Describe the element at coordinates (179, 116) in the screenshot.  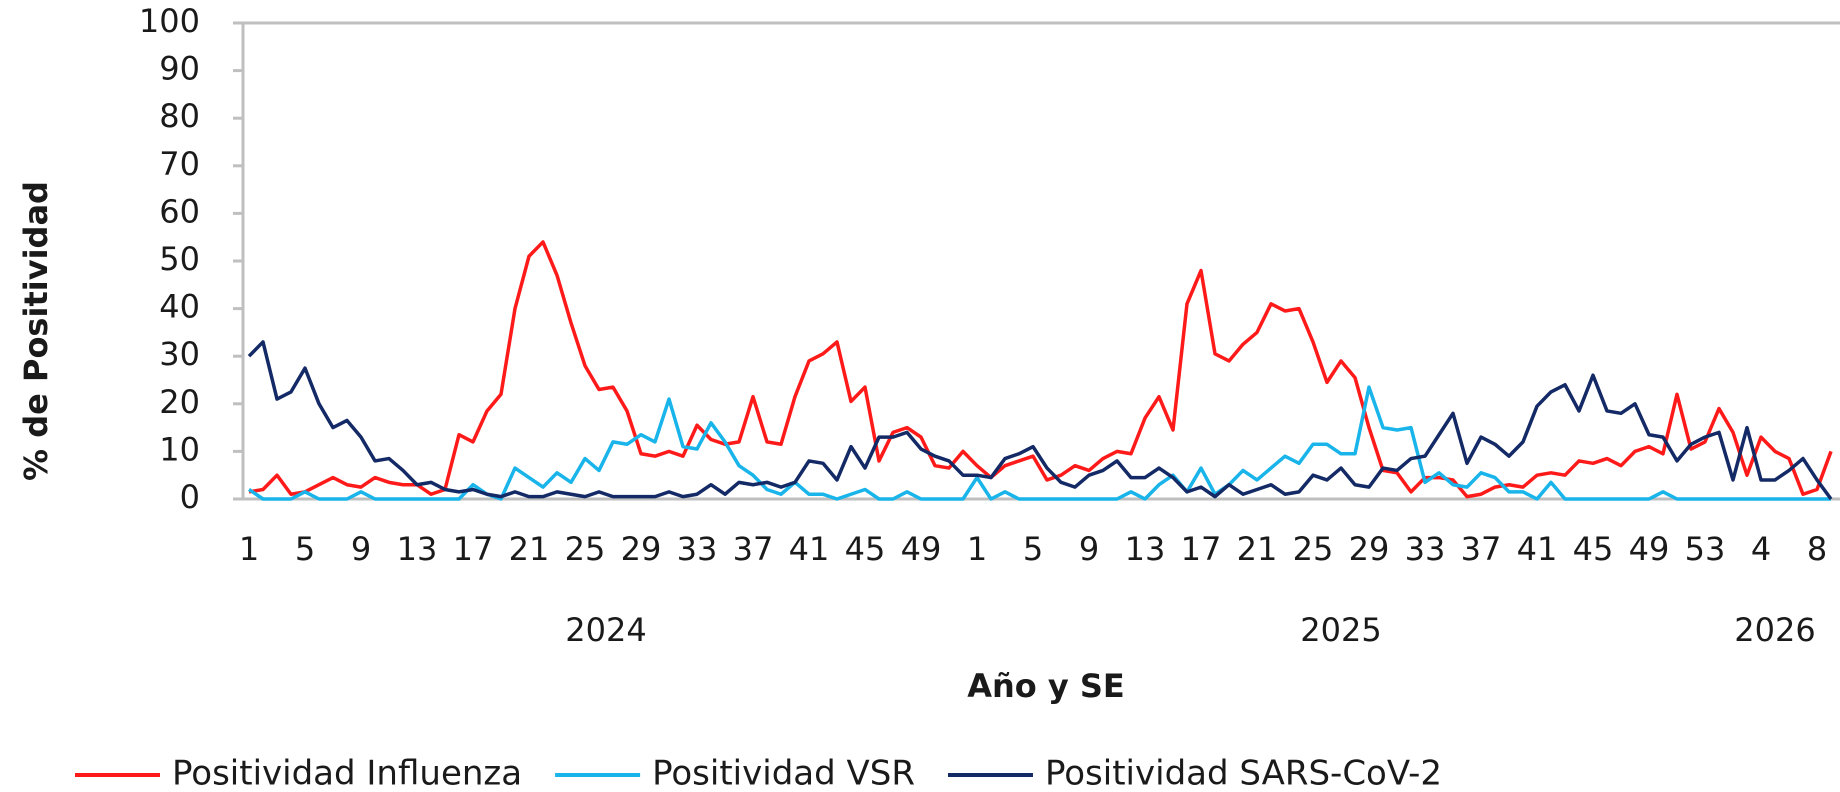
I see `y-tick-label: 80` at that location.